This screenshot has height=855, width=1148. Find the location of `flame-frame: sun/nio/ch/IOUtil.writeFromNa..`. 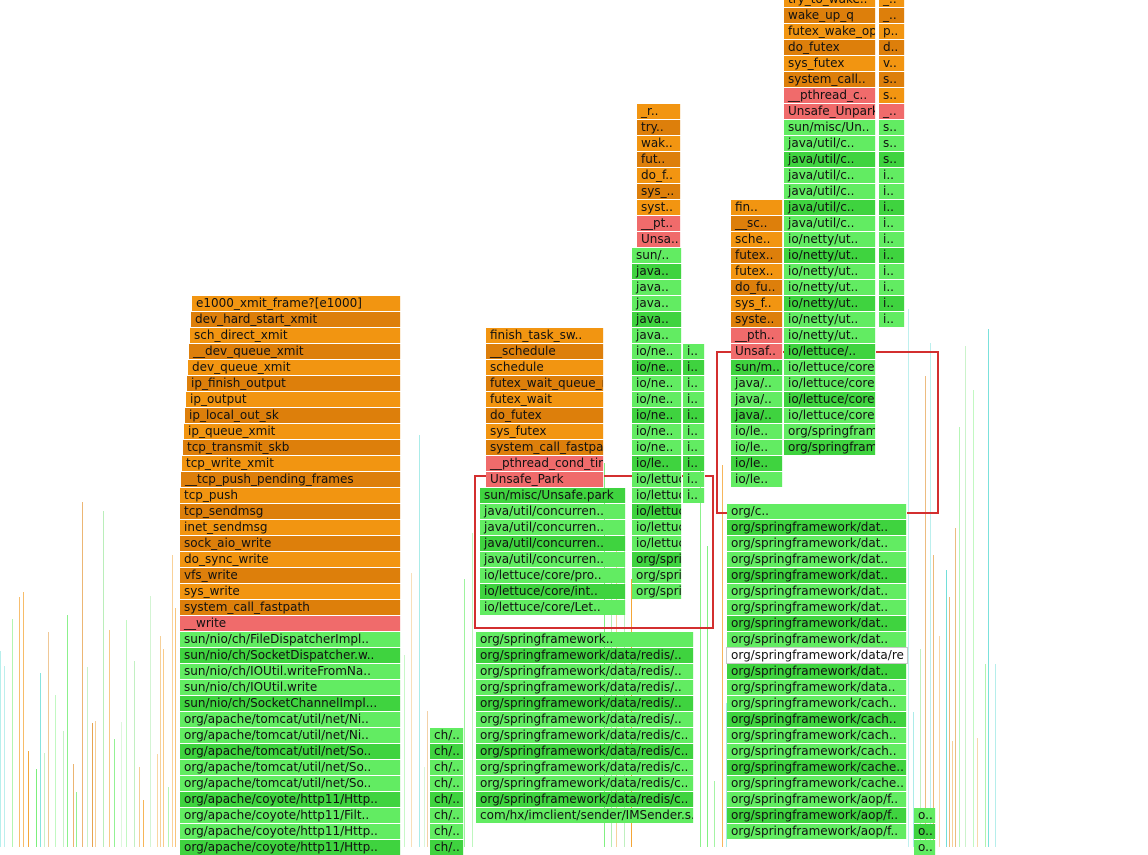

flame-frame: sun/nio/ch/IOUtil.writeFromNa.. is located at coordinates (290, 671).